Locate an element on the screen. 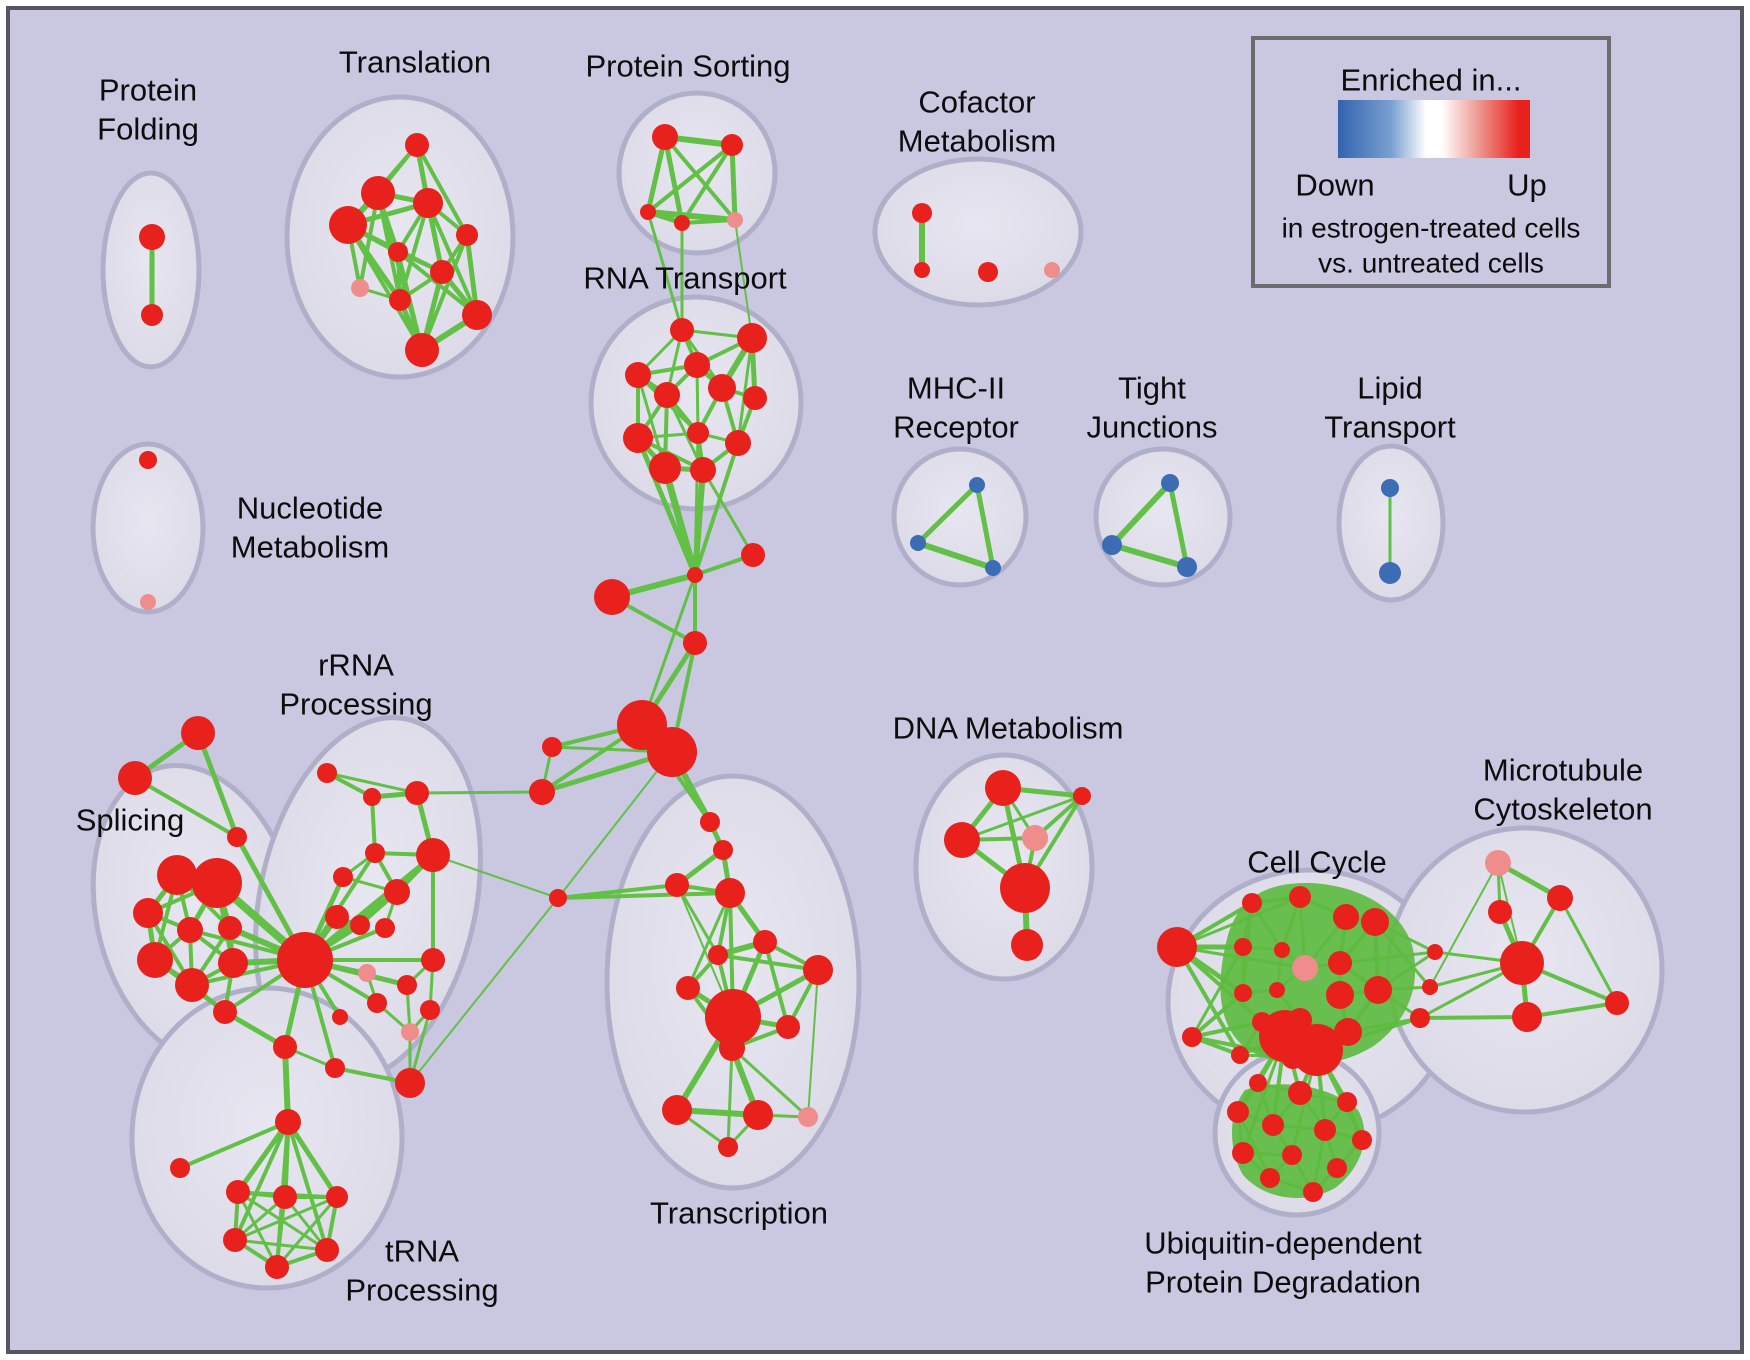 The image size is (1750, 1360). legend-down-label: Down is located at coordinates (1334, 185).